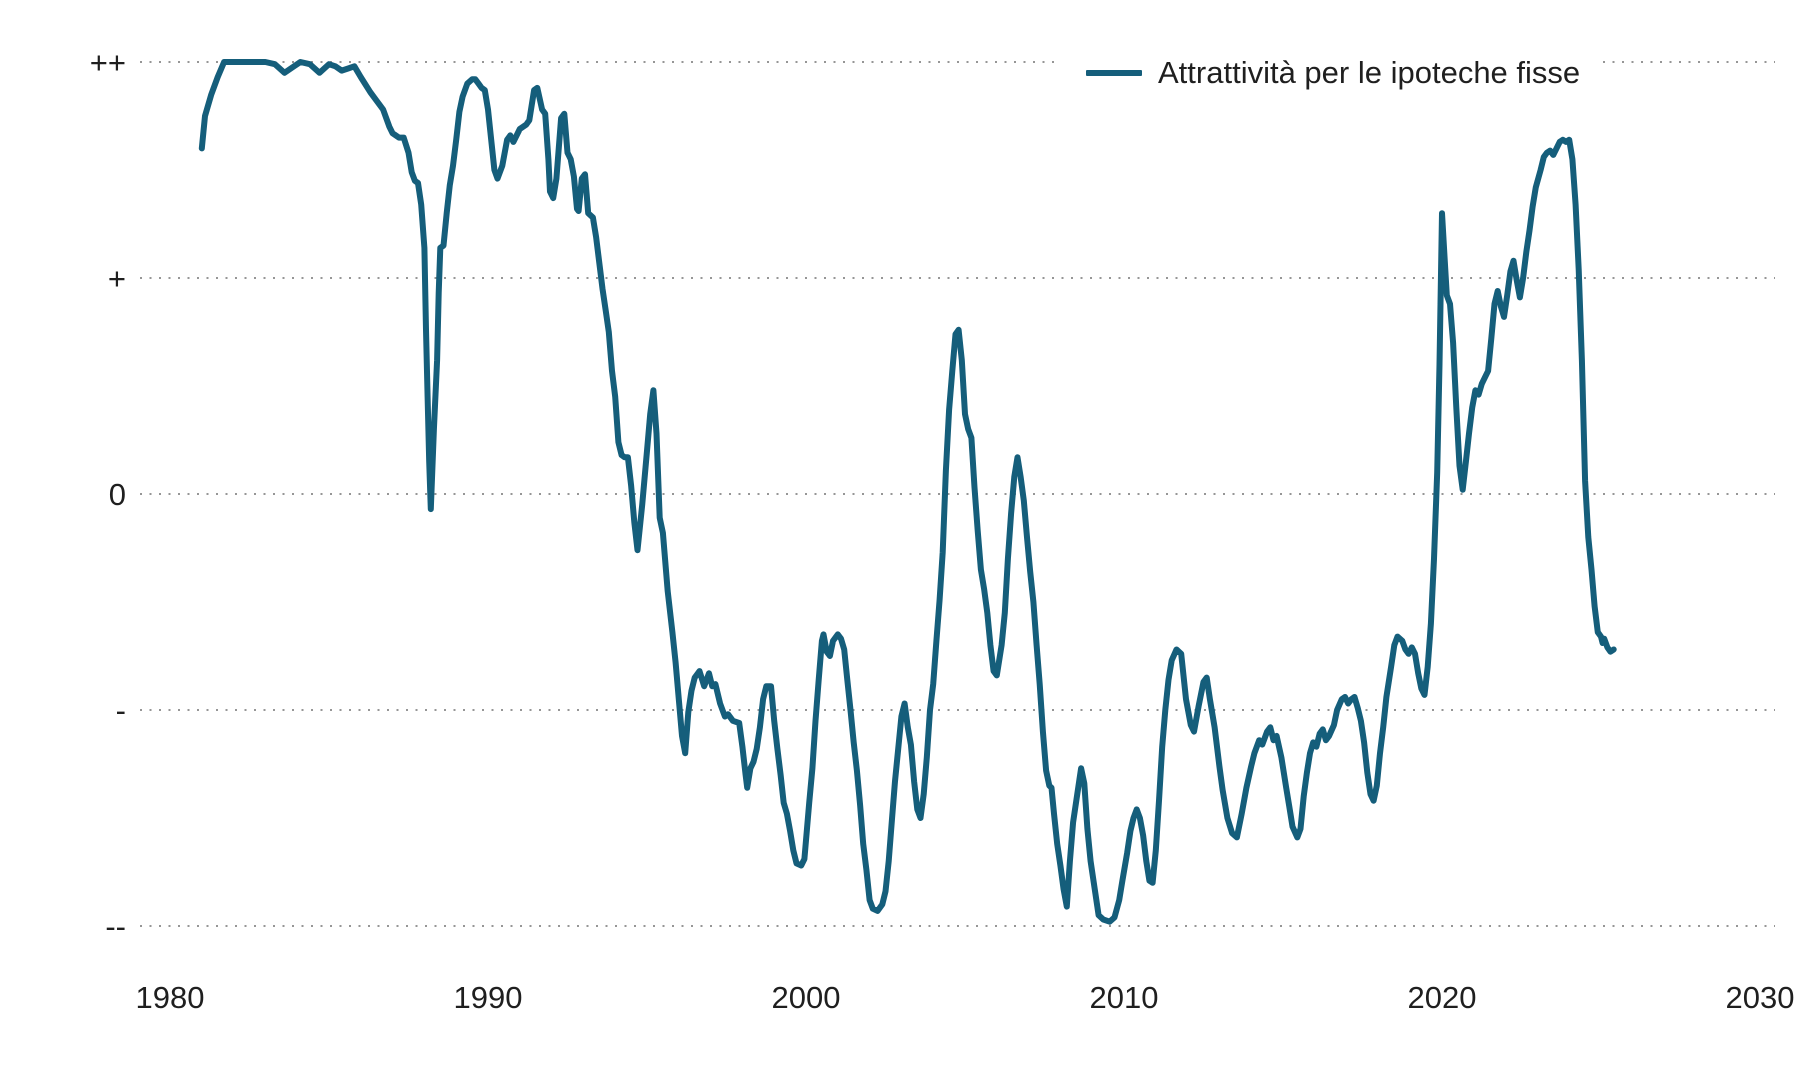 The height and width of the screenshot is (1080, 1800). I want to click on legend-line-swatch, so click(1114, 73).